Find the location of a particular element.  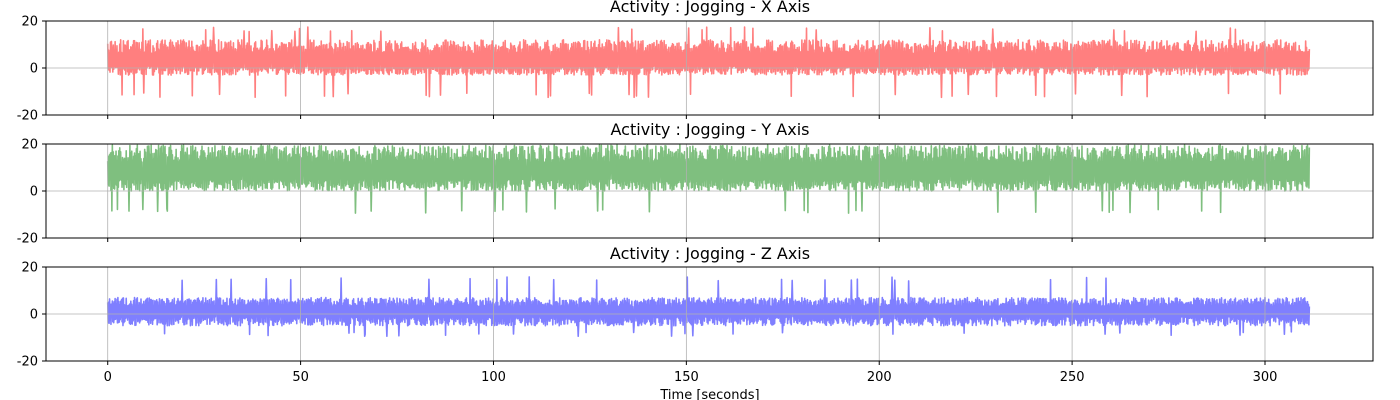

series-line is located at coordinates (708, 307).